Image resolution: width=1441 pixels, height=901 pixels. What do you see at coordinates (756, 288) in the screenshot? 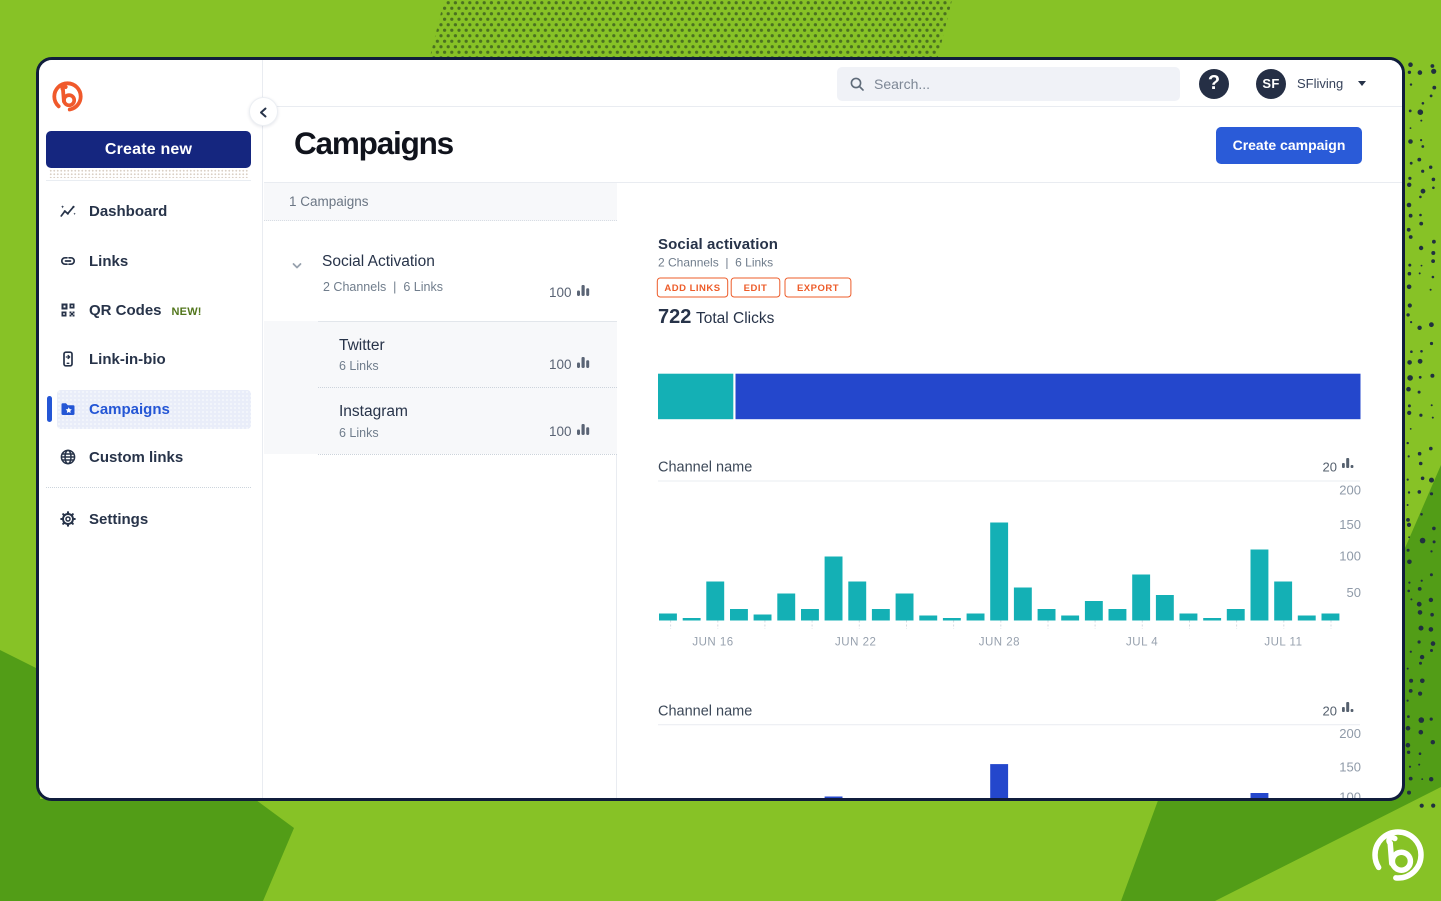
I see `svg-text: EDIT` at bounding box center [756, 288].